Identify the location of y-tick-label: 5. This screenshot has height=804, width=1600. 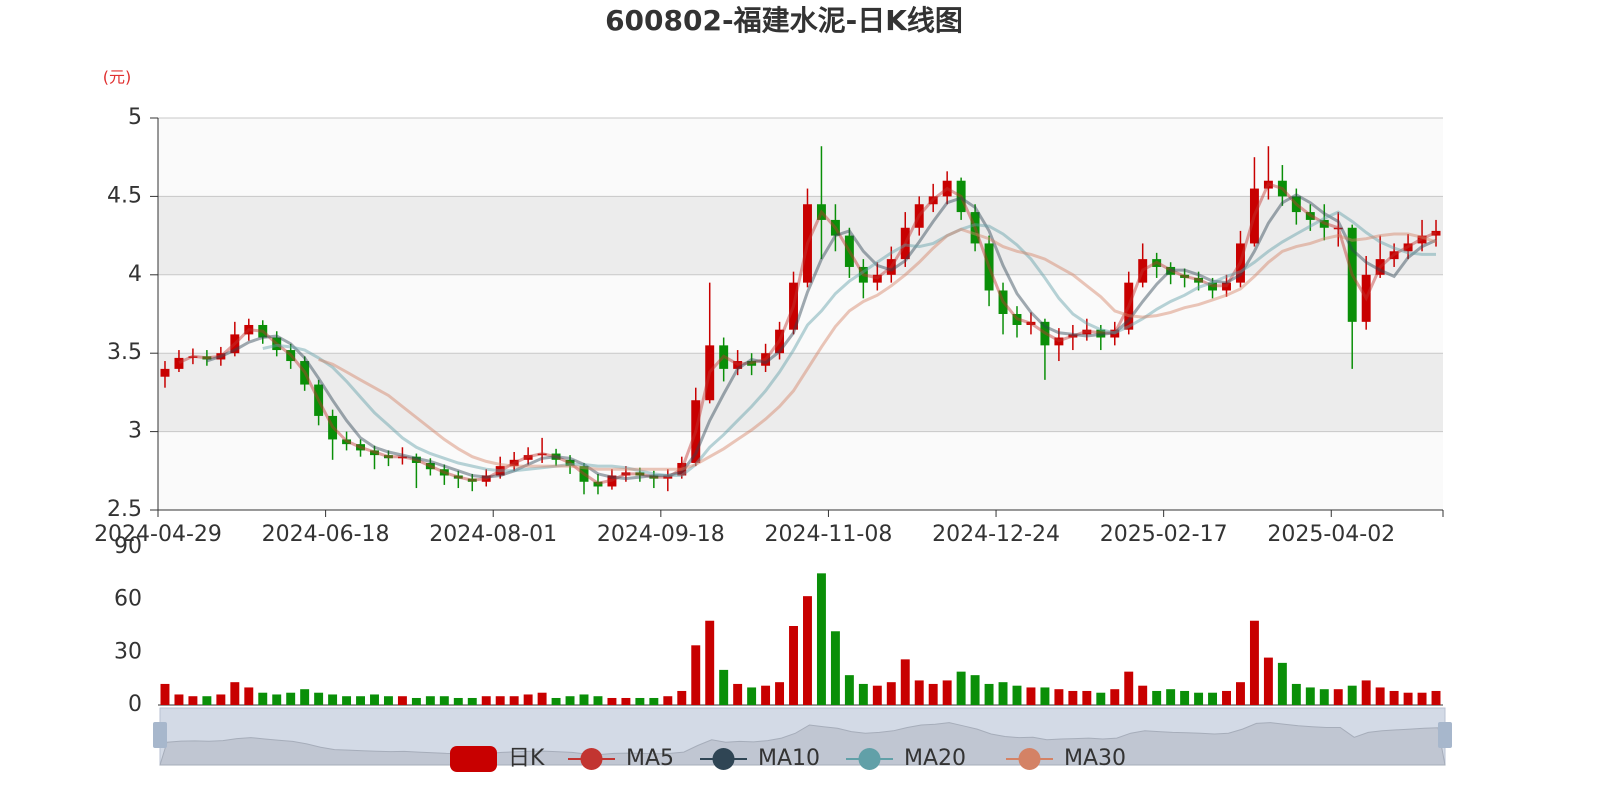
(135, 117).